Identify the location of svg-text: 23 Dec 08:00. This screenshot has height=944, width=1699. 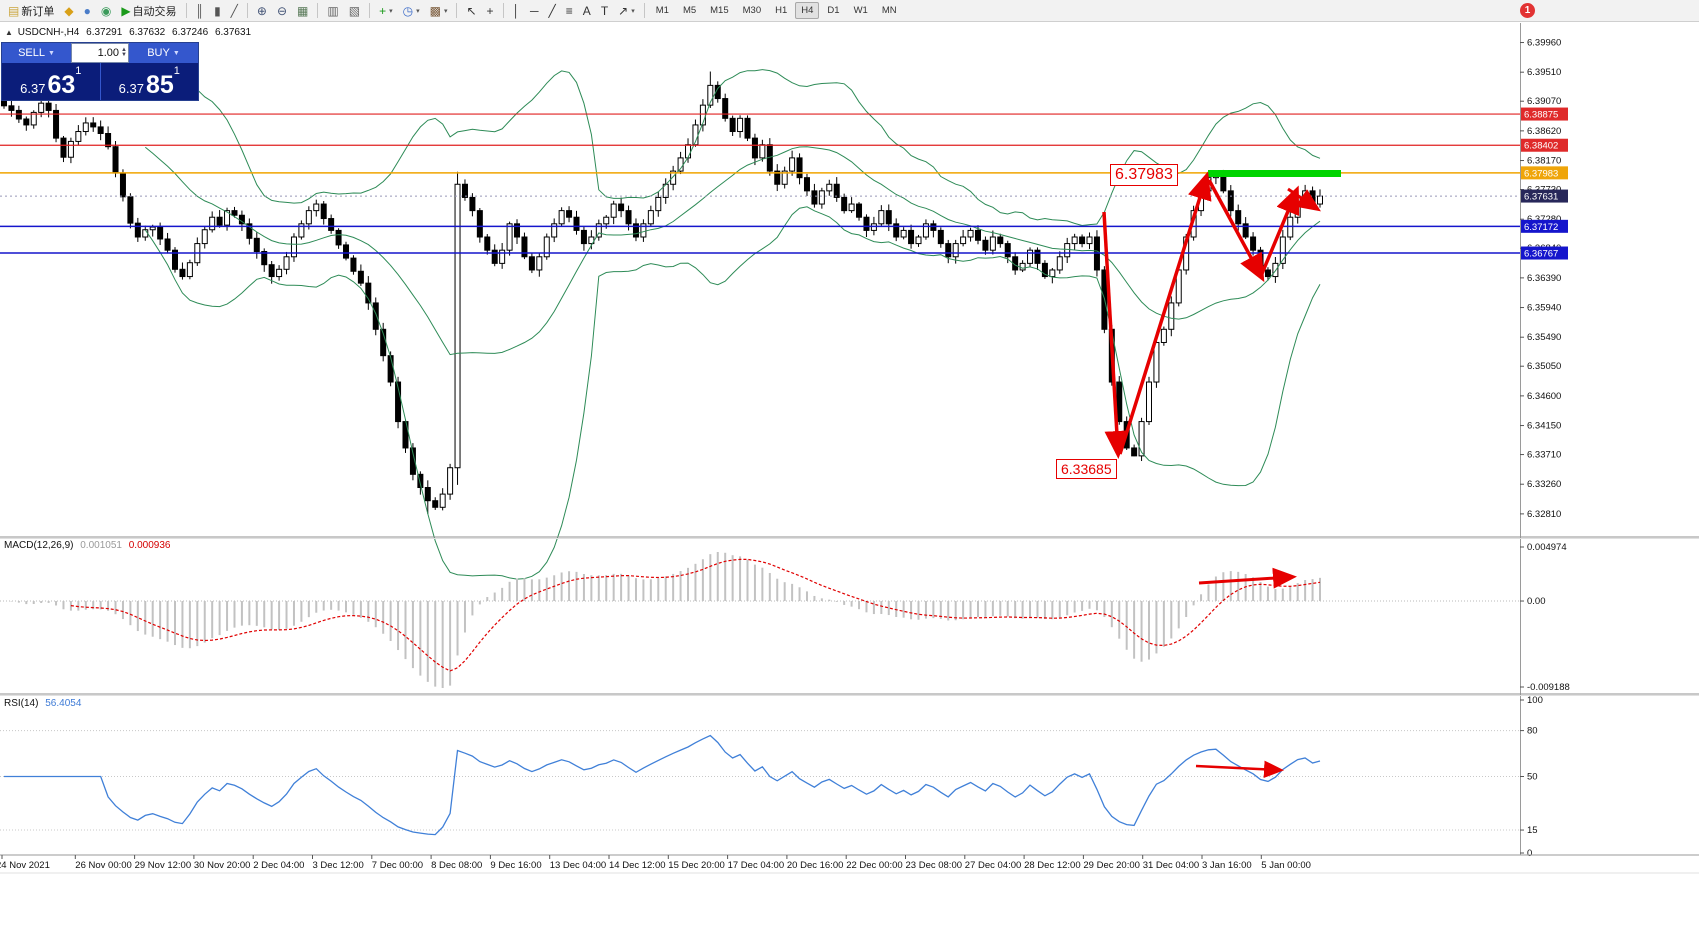
(934, 865).